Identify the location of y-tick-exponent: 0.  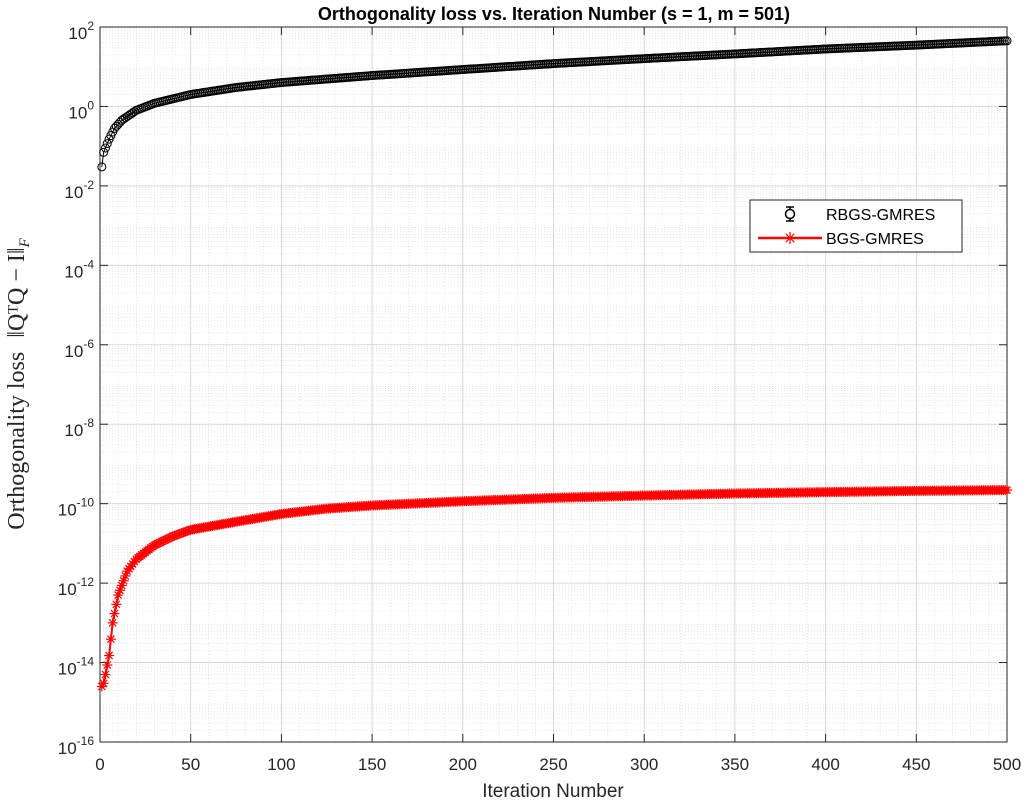
(90, 105).